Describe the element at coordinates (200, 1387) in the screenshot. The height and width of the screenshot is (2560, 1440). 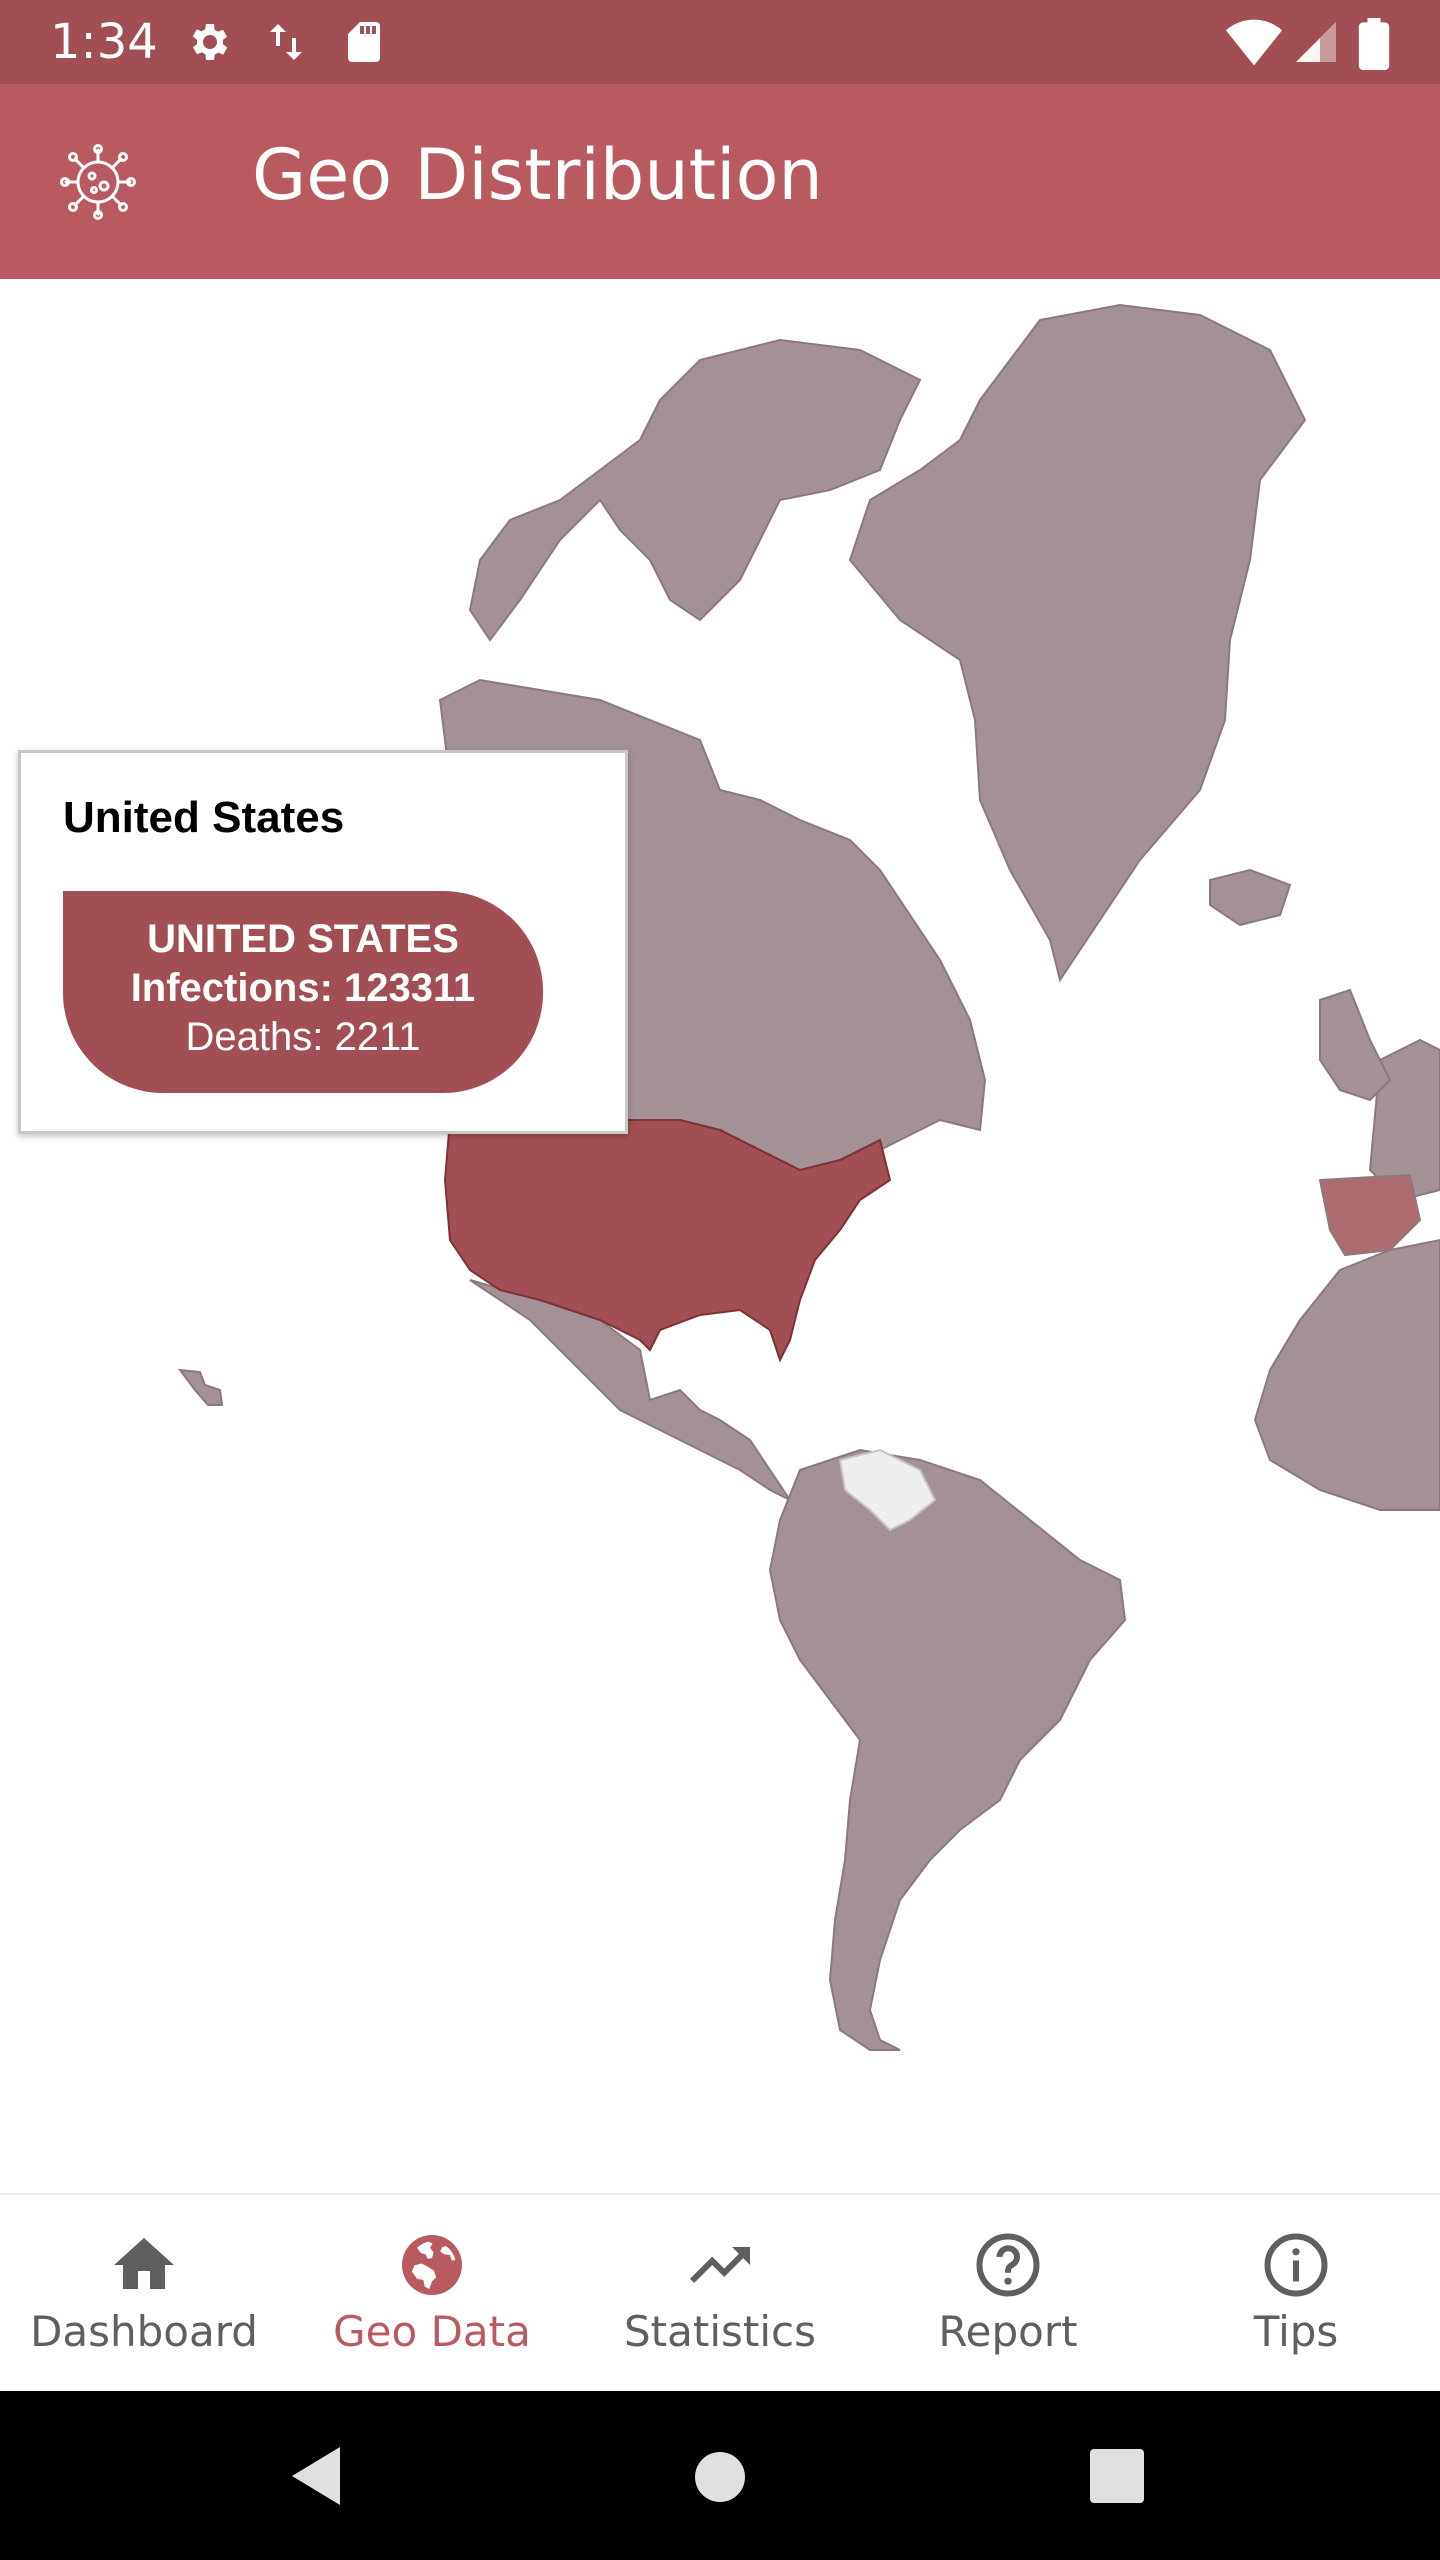
I see `country-hawaii` at that location.